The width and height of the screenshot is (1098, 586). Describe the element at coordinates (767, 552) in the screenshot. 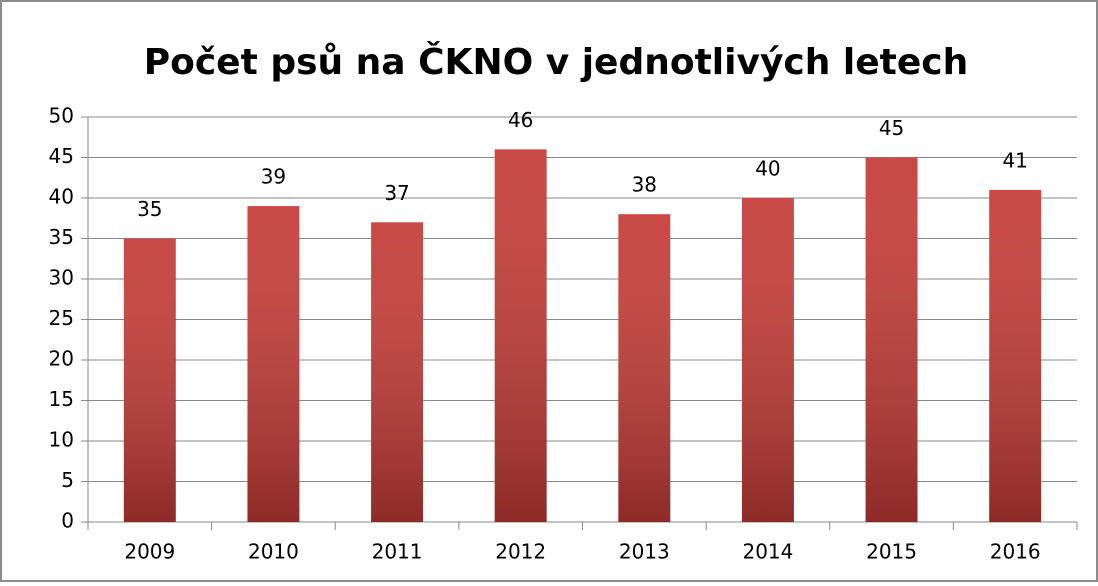

I see `x-tick-label: 2014` at that location.